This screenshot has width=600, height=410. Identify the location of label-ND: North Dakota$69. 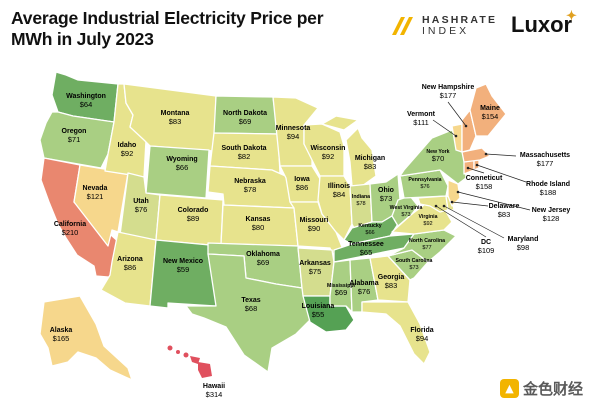
(245, 118).